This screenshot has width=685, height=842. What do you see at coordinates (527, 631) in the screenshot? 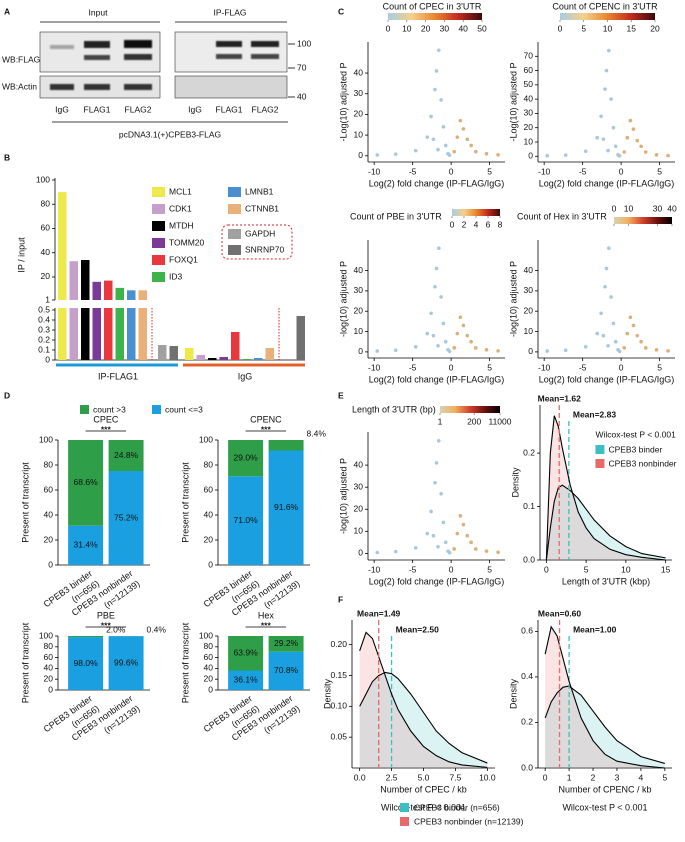
I see `y-tick-label: 0.6` at bounding box center [527, 631].